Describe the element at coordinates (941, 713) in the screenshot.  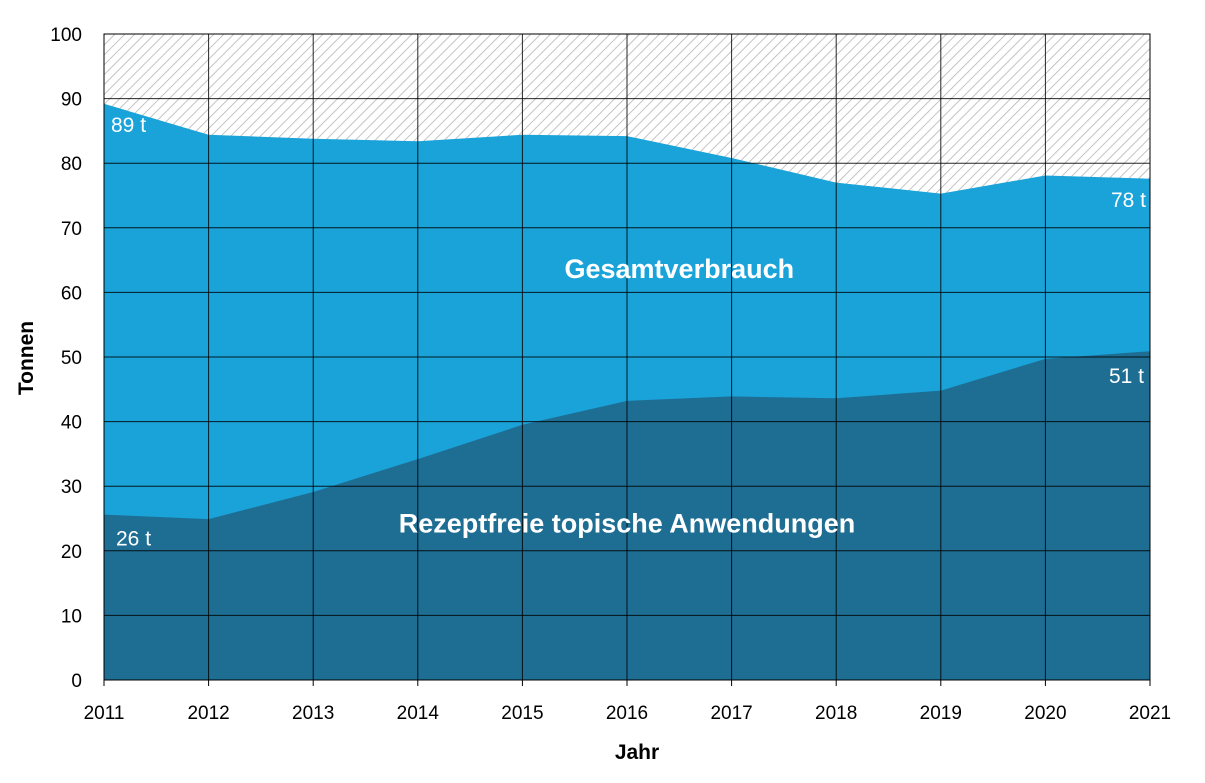
I see `x-tick-label: 2019` at that location.